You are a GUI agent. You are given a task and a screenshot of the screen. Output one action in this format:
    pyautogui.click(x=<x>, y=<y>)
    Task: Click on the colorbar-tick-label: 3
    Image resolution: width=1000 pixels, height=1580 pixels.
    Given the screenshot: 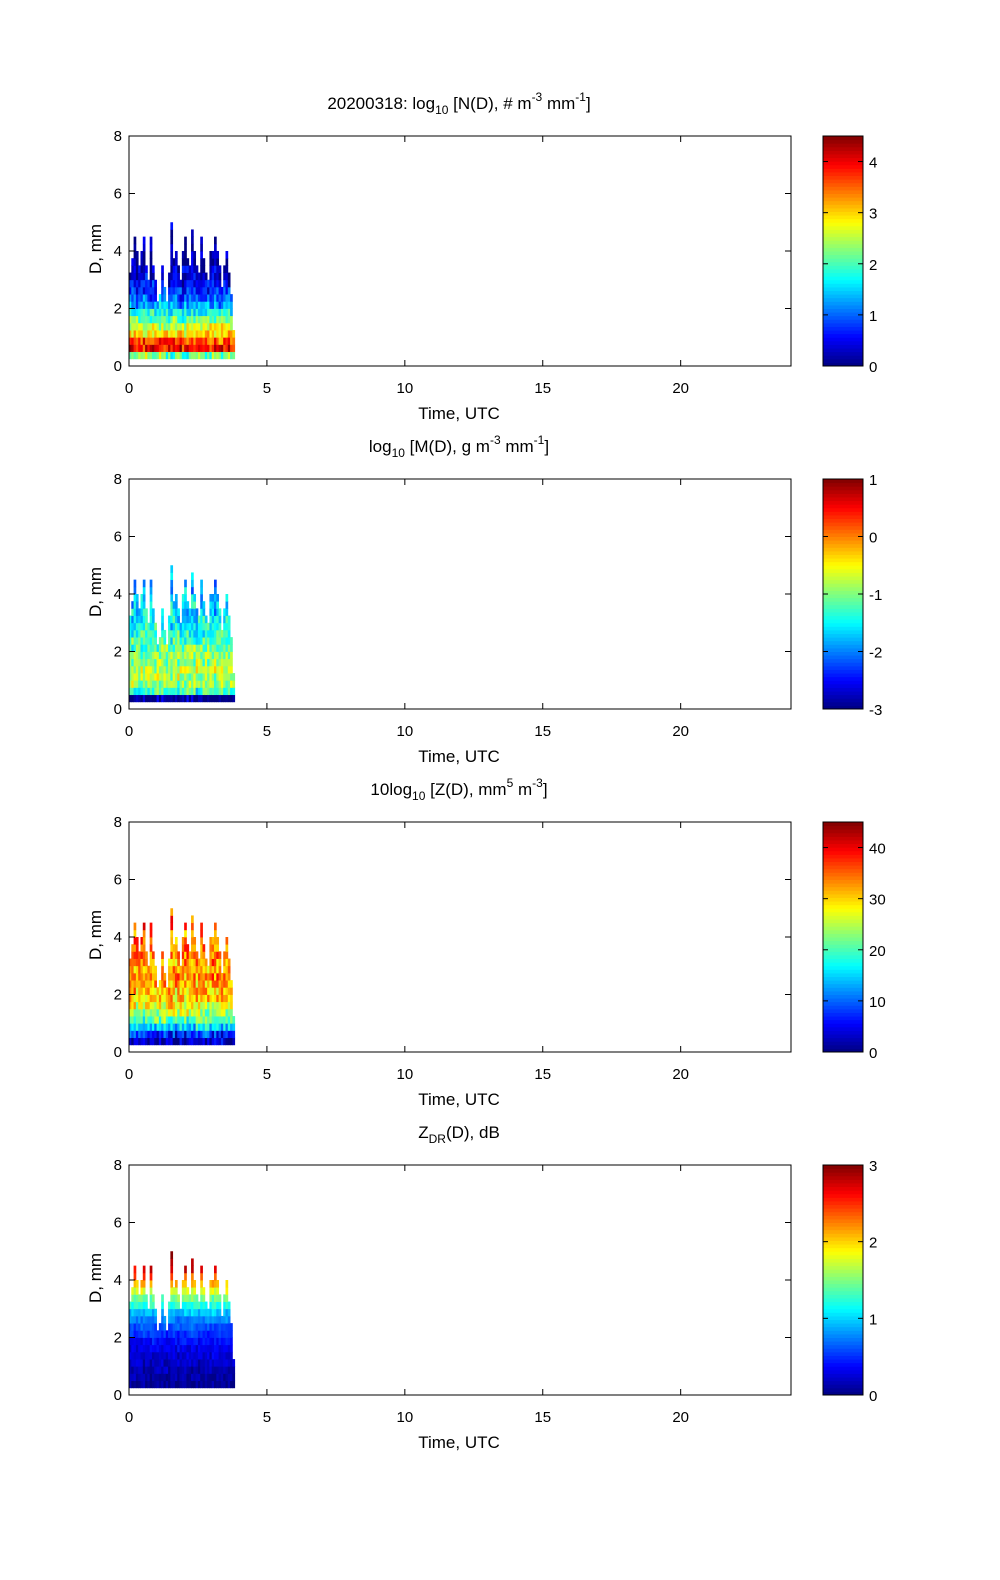 What is the action you would take?
    pyautogui.click(x=873, y=1166)
    